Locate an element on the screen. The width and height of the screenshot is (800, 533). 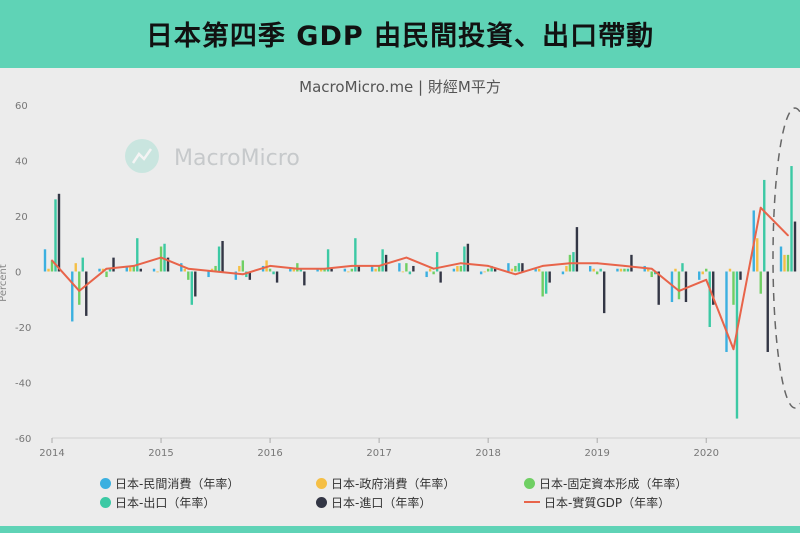
x-axis-ticks: 2014 2015 2016 2017 2018 2019 2020 is located at coordinates (419, 448).